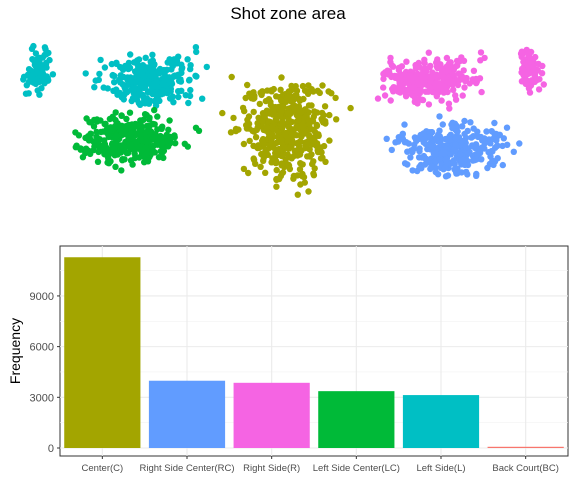  I want to click on y-axis-ticks: 0 3000 6000 9000, so click(45, 373).